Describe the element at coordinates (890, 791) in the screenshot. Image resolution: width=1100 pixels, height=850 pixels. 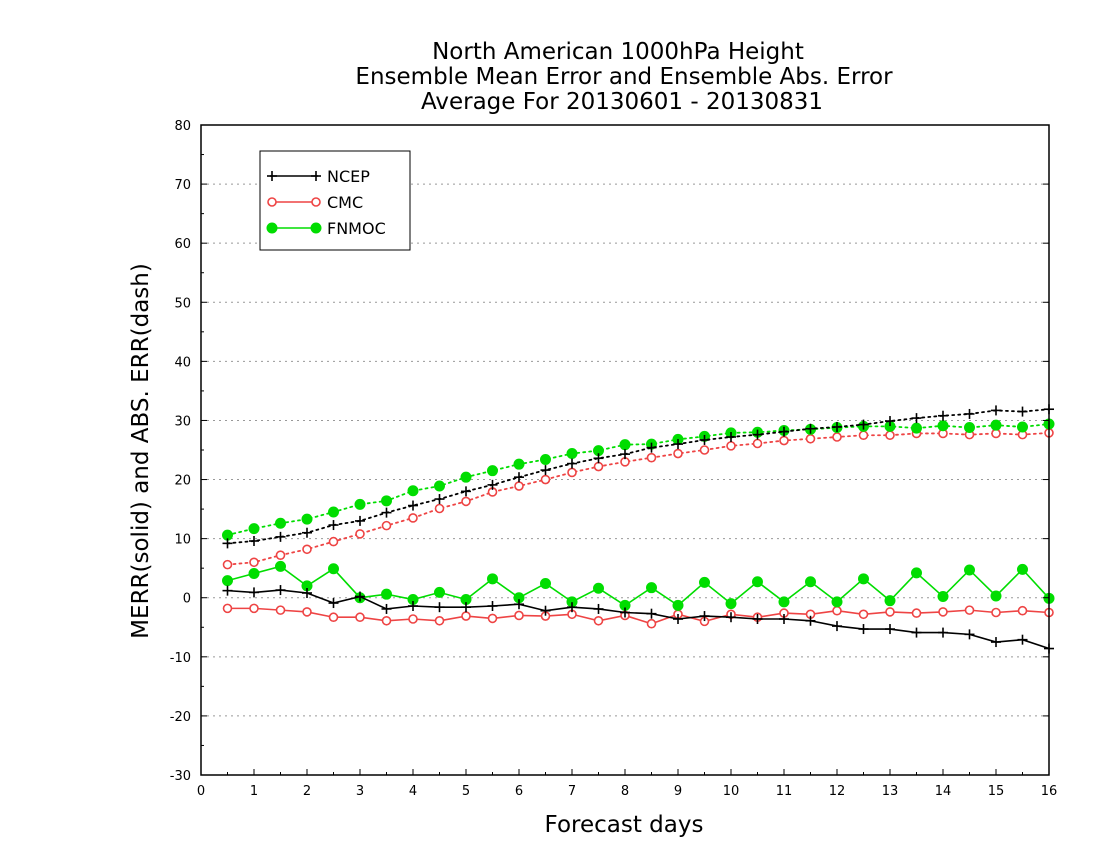
I see `x-tick-label: 13` at that location.